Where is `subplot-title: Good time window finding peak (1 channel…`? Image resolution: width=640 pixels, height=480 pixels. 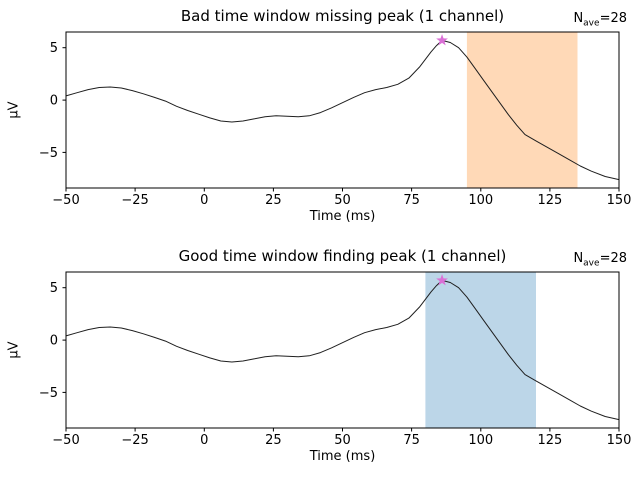
subplot-title: Good time window finding peak (1 channel… is located at coordinates (342, 256).